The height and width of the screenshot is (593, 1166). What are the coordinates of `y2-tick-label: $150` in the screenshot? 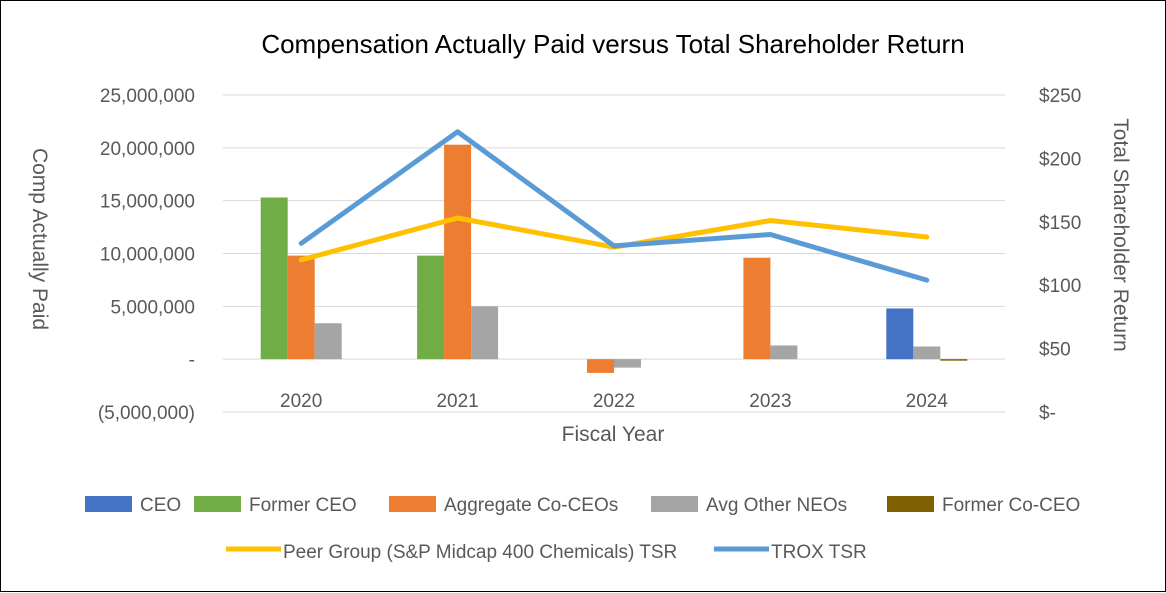 It's located at (1060, 223).